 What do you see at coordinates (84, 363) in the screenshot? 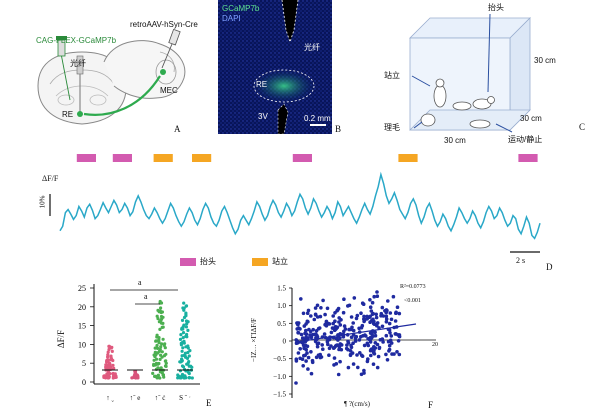
I see `e-ytick-label-4: 5` at bounding box center [84, 363].